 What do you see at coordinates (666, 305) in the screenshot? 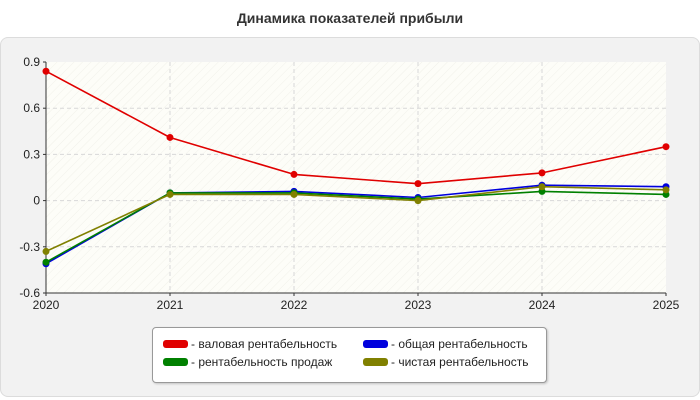
I see `x-tick-label: 2025` at bounding box center [666, 305].